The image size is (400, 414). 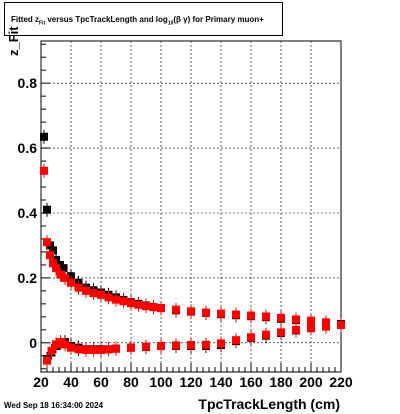 I want to click on title-pre: Fitted z, so click(x=25, y=19).